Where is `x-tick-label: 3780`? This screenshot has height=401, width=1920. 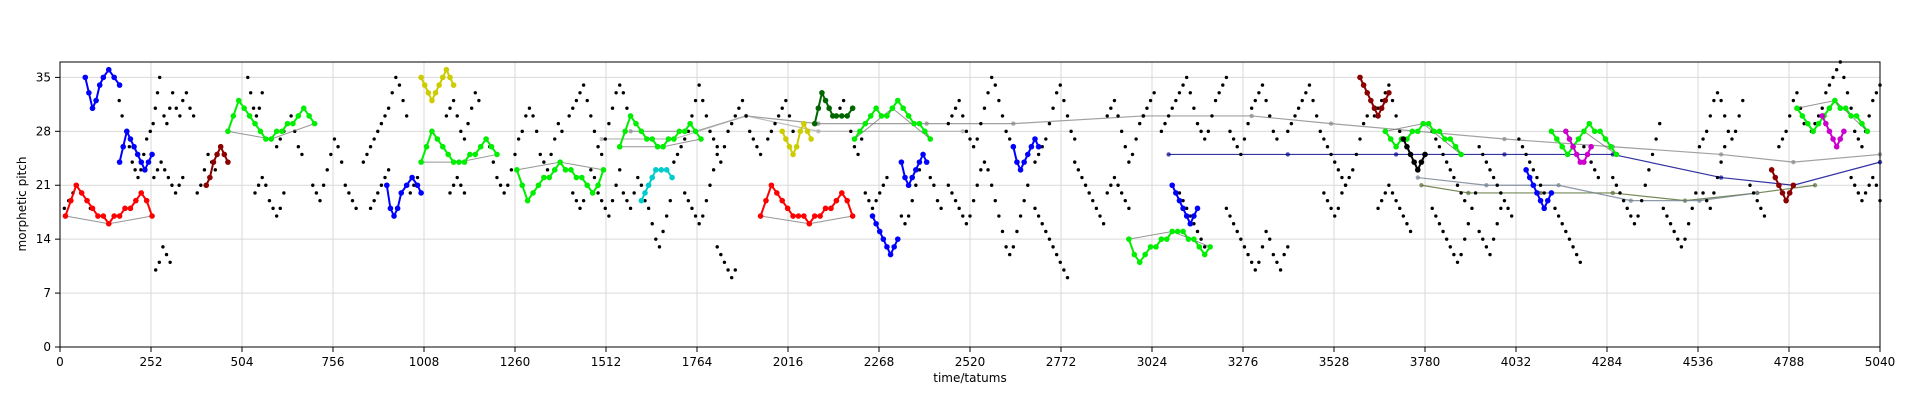 x-tick-label: 3780 is located at coordinates (1425, 362).